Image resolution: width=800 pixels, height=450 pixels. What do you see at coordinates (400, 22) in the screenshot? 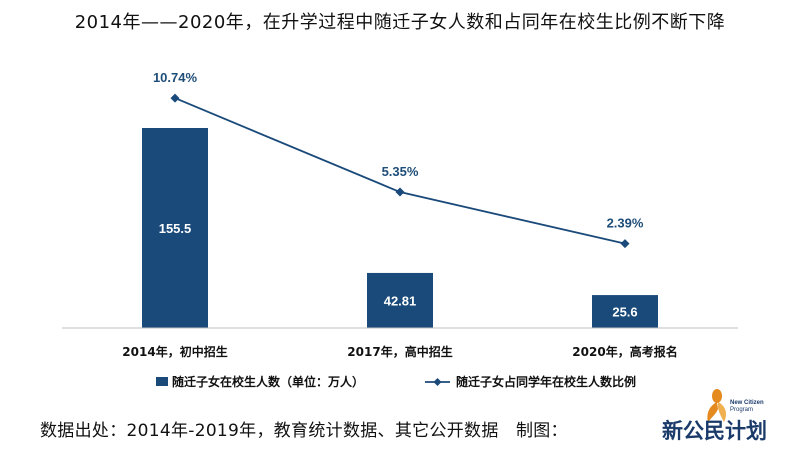
I see `chart-title: 2014年——2020年，在升学过程中随迁子女人数和占同年在校生比例不断下降` at bounding box center [400, 22].